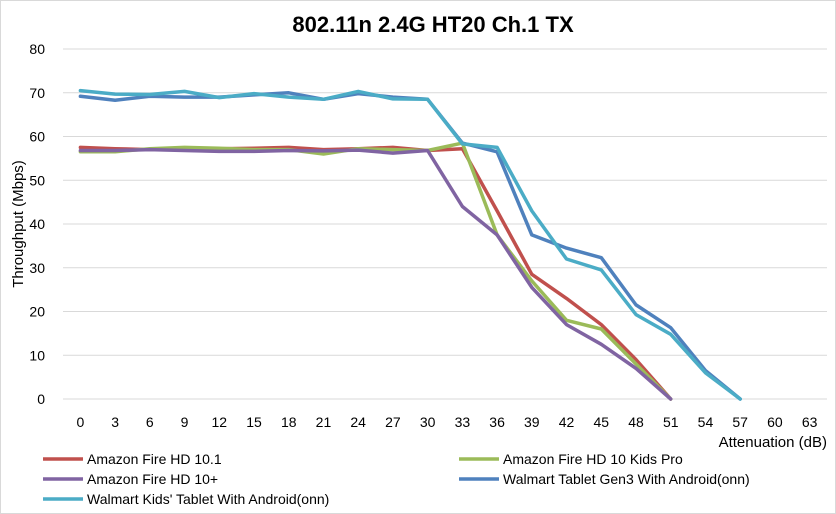  I want to click on y-tick-label: 40, so click(37, 224).